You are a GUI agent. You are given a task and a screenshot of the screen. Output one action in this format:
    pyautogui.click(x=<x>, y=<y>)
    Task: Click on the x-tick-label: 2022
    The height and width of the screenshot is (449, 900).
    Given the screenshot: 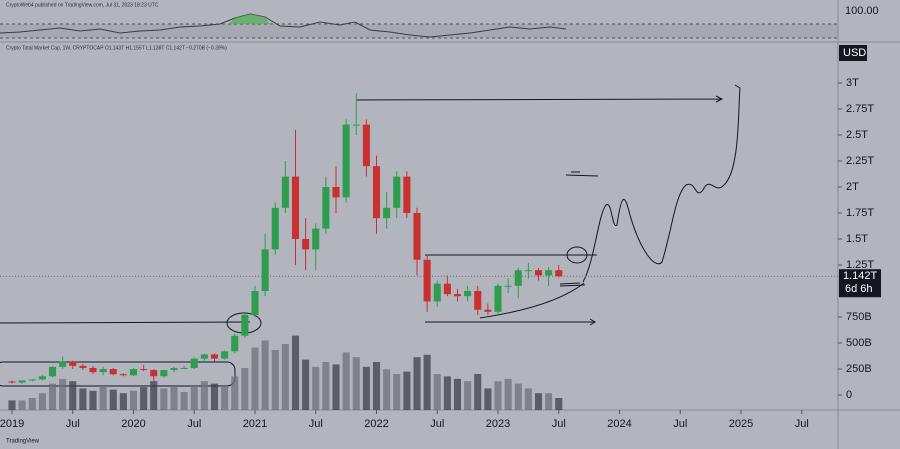 What is the action you would take?
    pyautogui.click(x=376, y=424)
    